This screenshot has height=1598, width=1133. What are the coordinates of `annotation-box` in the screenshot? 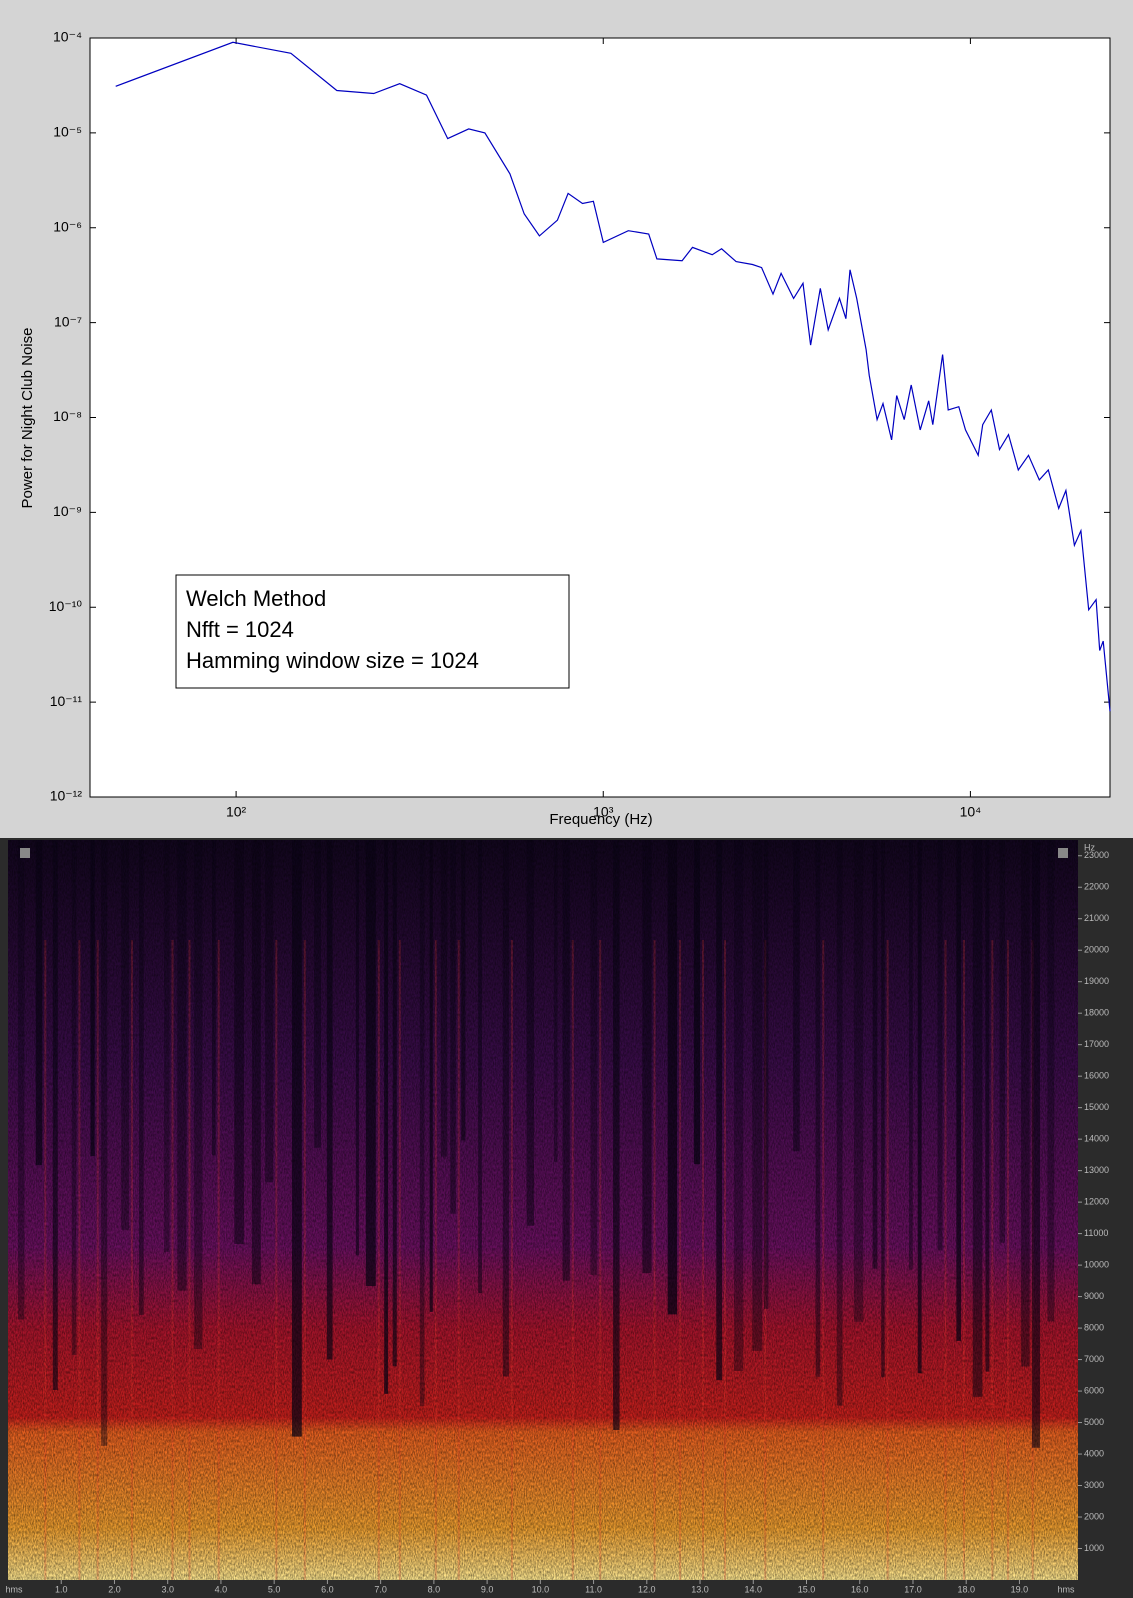 It's located at (372, 631).